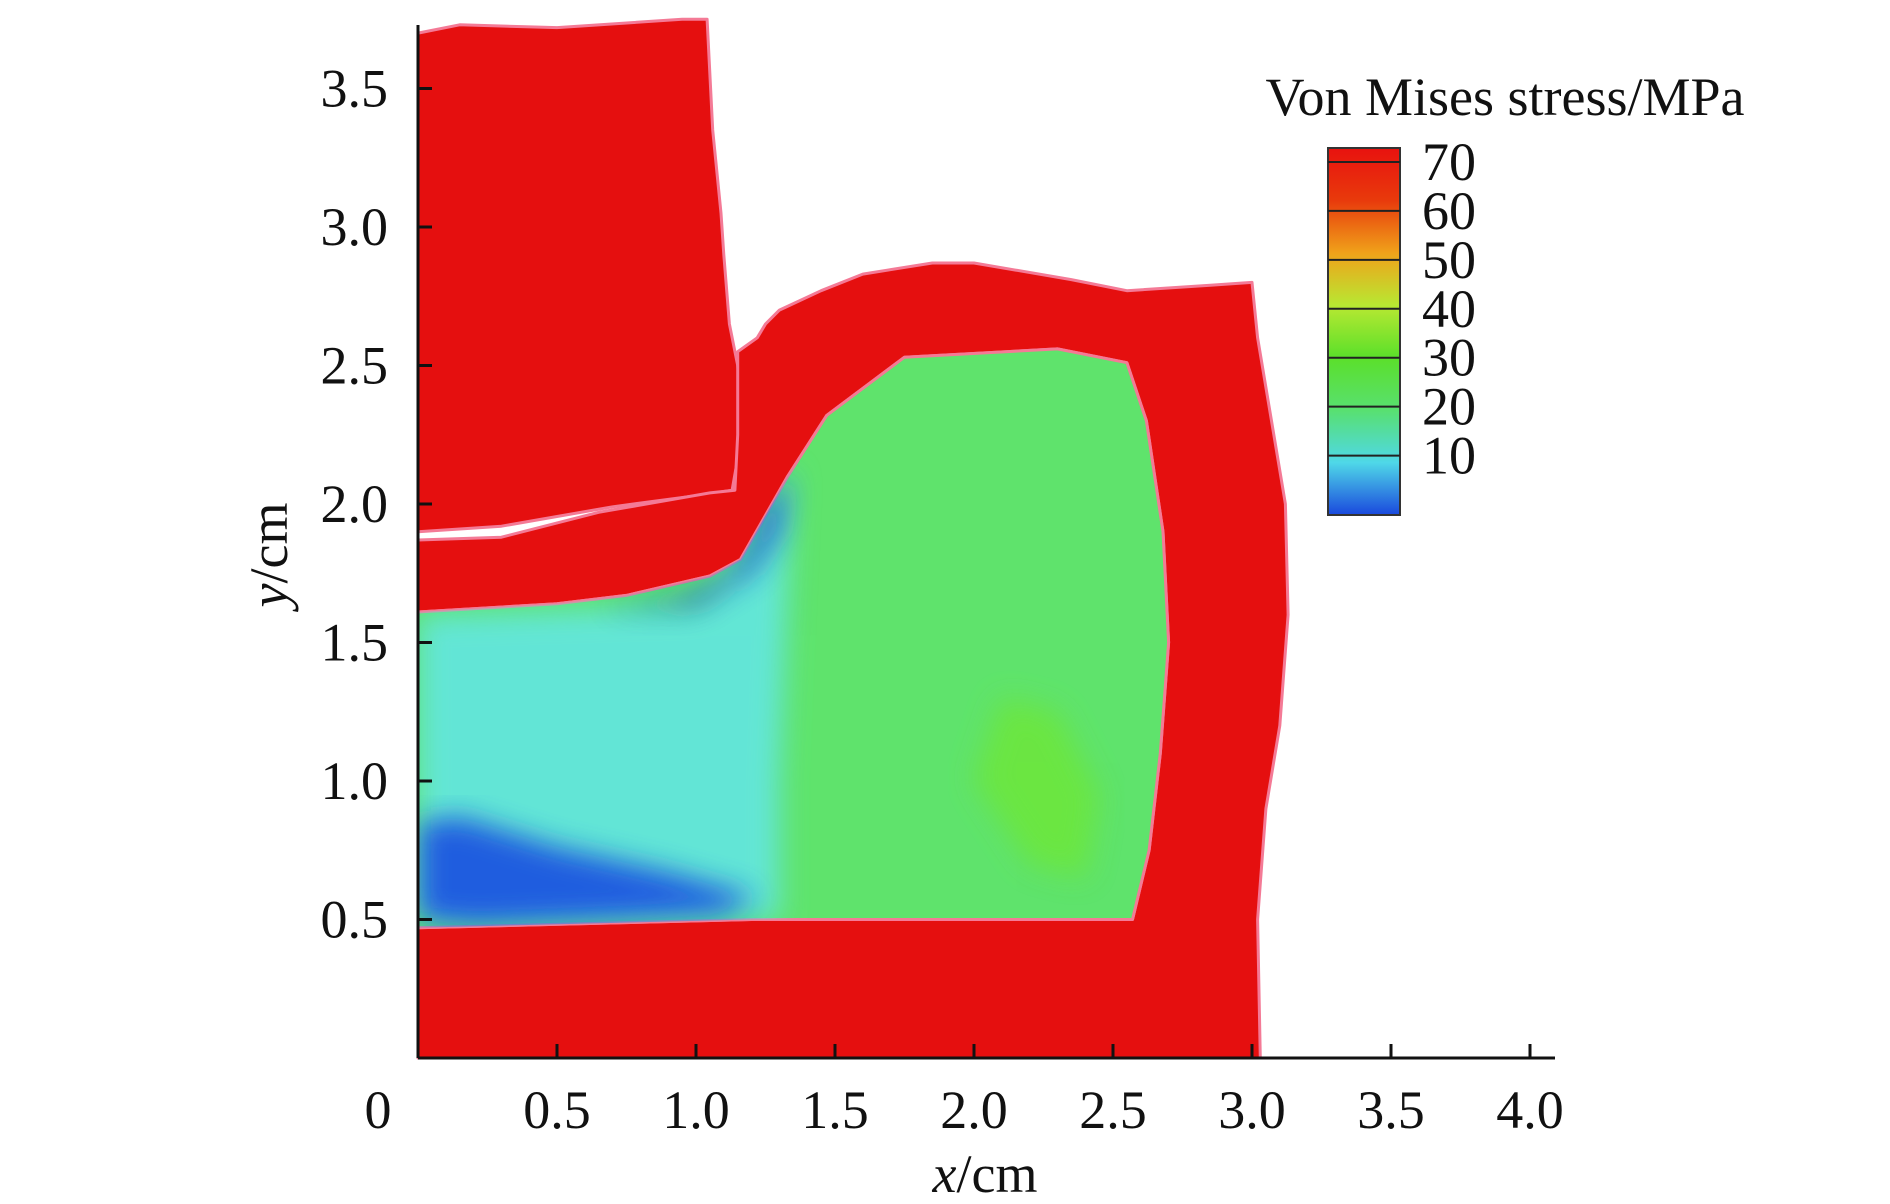  Describe the element at coordinates (269, 543) in the screenshot. I see `y-axis-unit: /cm` at that location.